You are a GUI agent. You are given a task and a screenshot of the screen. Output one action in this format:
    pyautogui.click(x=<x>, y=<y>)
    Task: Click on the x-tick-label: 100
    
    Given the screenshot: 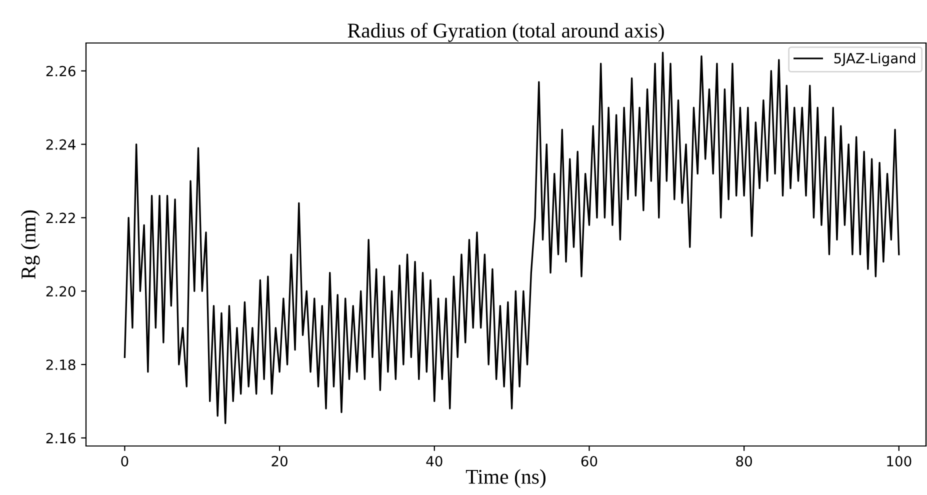 What is the action you would take?
    pyautogui.click(x=899, y=461)
    